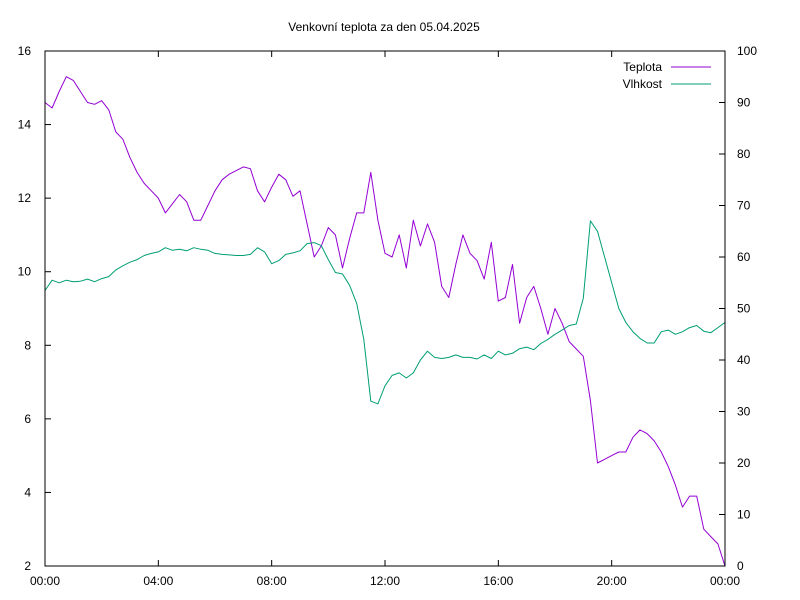 Image resolution: width=800 pixels, height=600 pixels. I want to click on y-right-tick-label: 70, so click(744, 206).